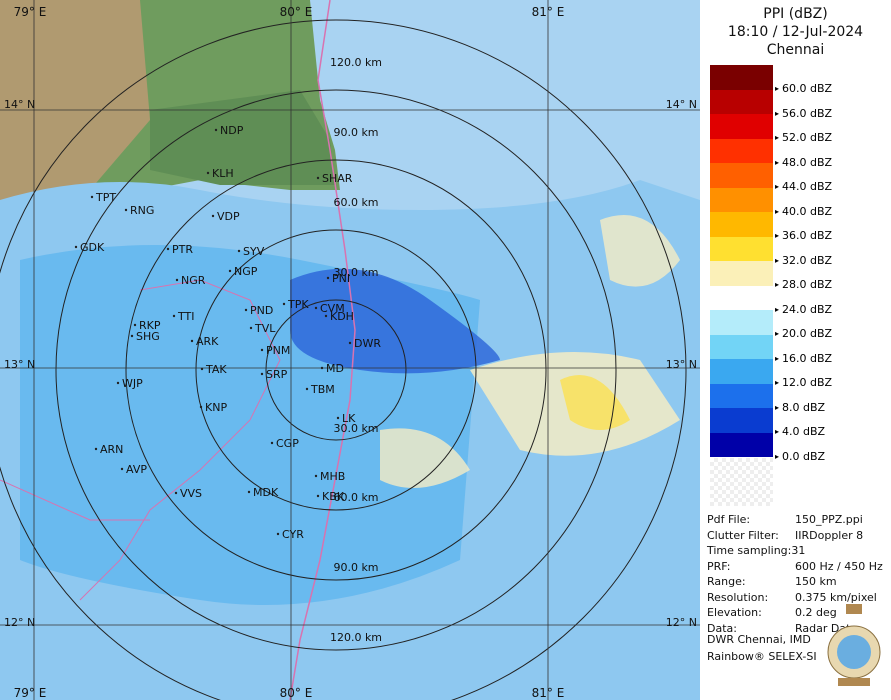 Image resolution: width=891 pixels, height=700 pixels. Describe the element at coordinates (681, 364) in the screenshot. I see `lat-label: 13° N` at that location.